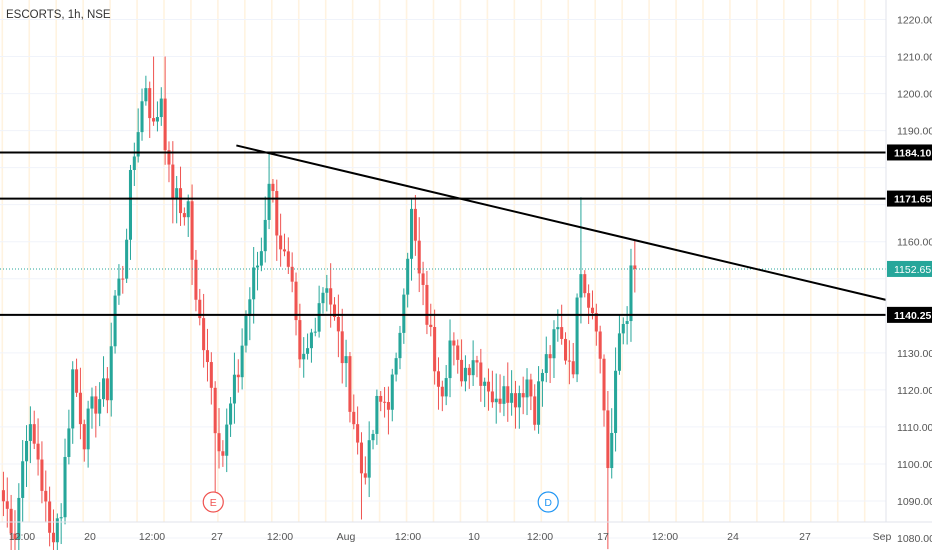 The image size is (932, 555). Describe the element at coordinates (217, 537) in the screenshot. I see `time-tick-label: 27` at that location.